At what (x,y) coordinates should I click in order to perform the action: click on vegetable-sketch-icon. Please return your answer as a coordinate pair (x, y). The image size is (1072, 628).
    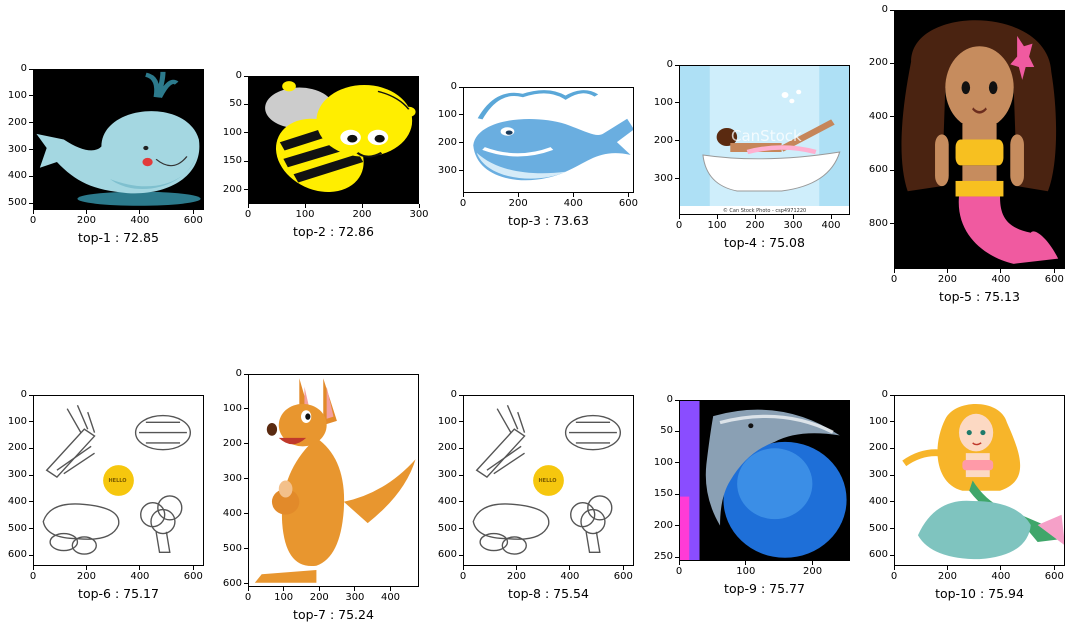
    Looking at the image, I should click on (117, 479).